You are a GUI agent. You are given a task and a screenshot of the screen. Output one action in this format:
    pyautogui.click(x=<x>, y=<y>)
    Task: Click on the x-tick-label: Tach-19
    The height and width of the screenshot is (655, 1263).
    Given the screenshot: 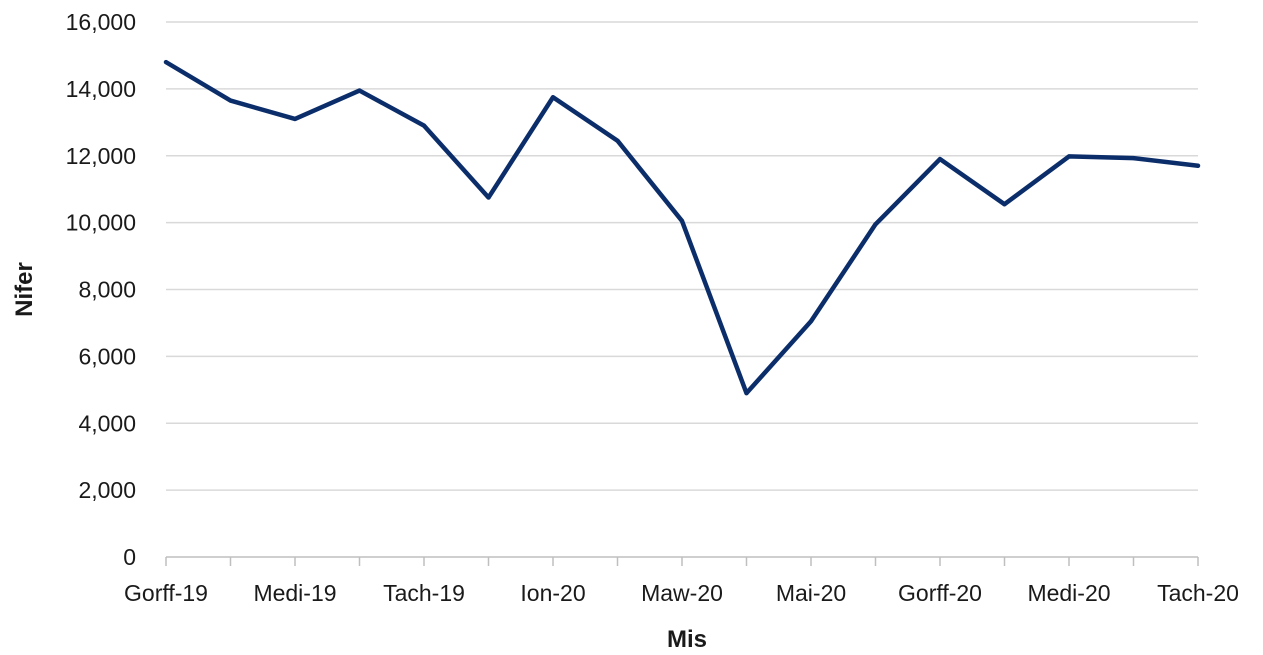 What is the action you would take?
    pyautogui.click(x=424, y=593)
    